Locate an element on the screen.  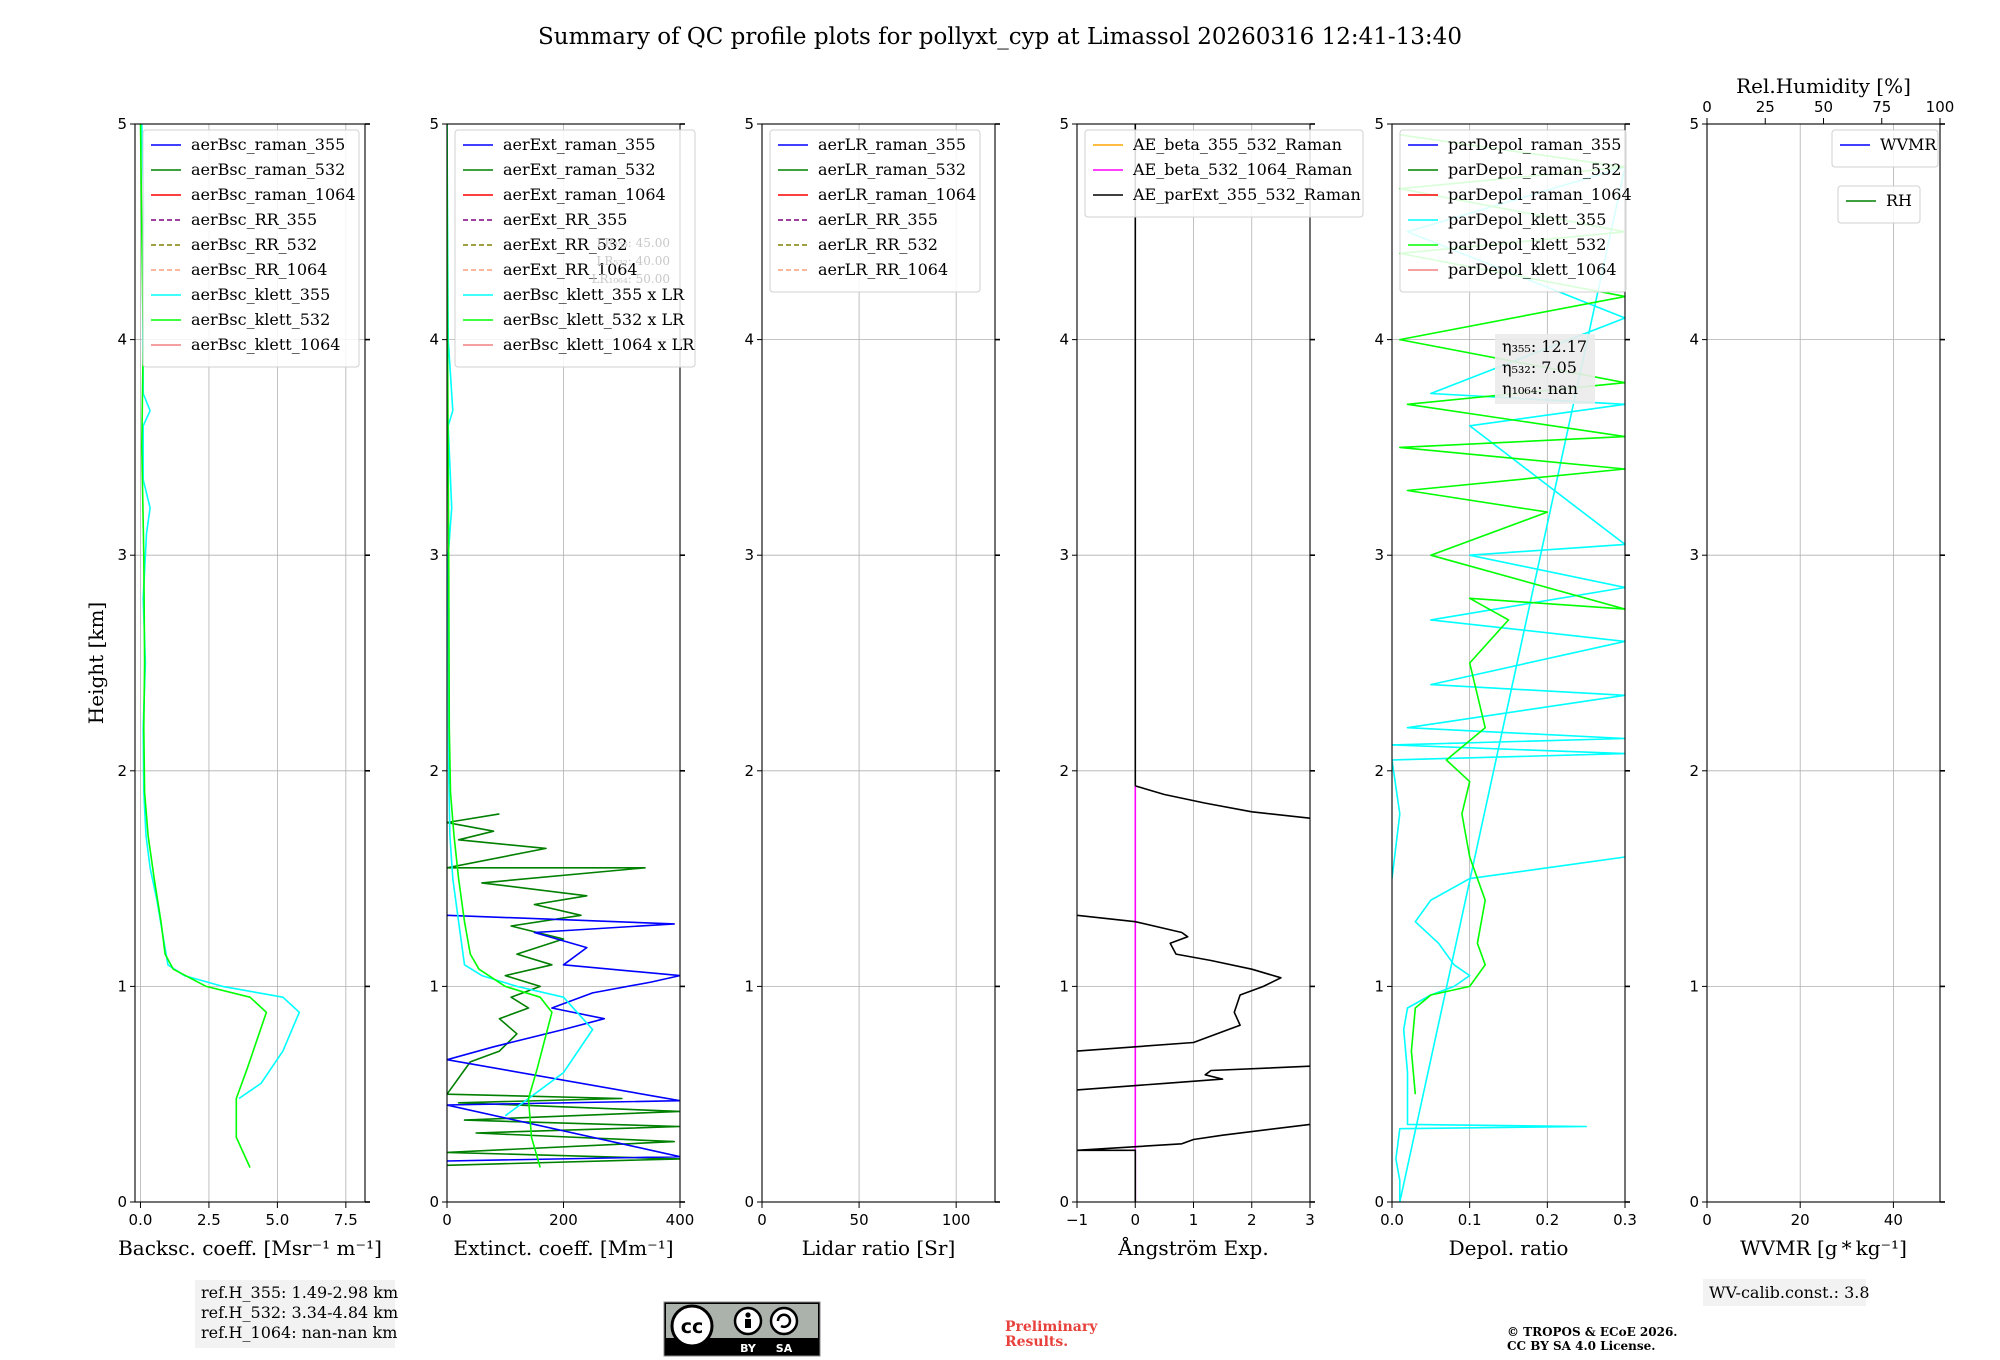
backscatter-ytick-label-1: 1 is located at coordinates (122, 986).